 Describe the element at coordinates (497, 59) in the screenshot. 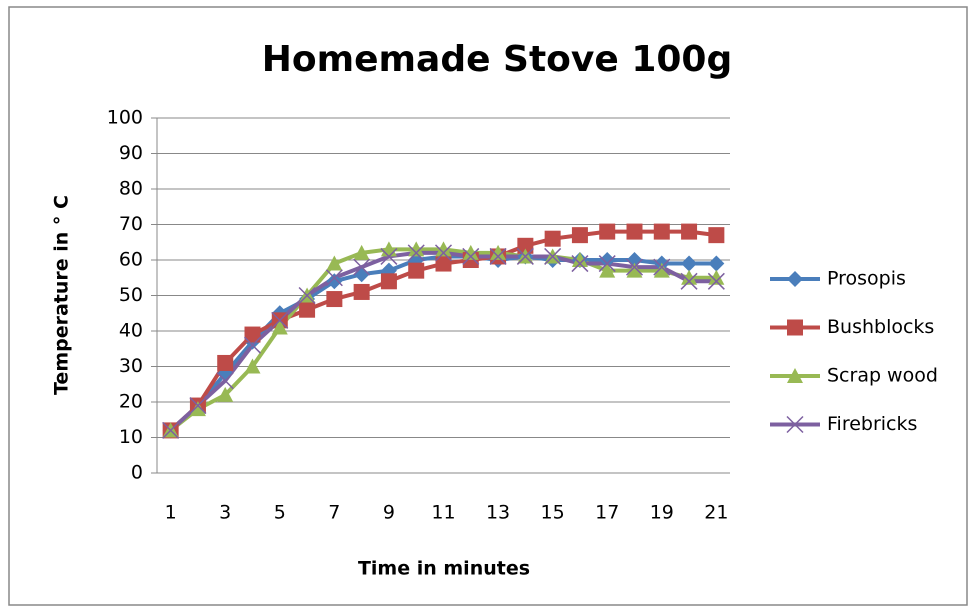

I see `chart-title: Homemade Stove 100g` at that location.